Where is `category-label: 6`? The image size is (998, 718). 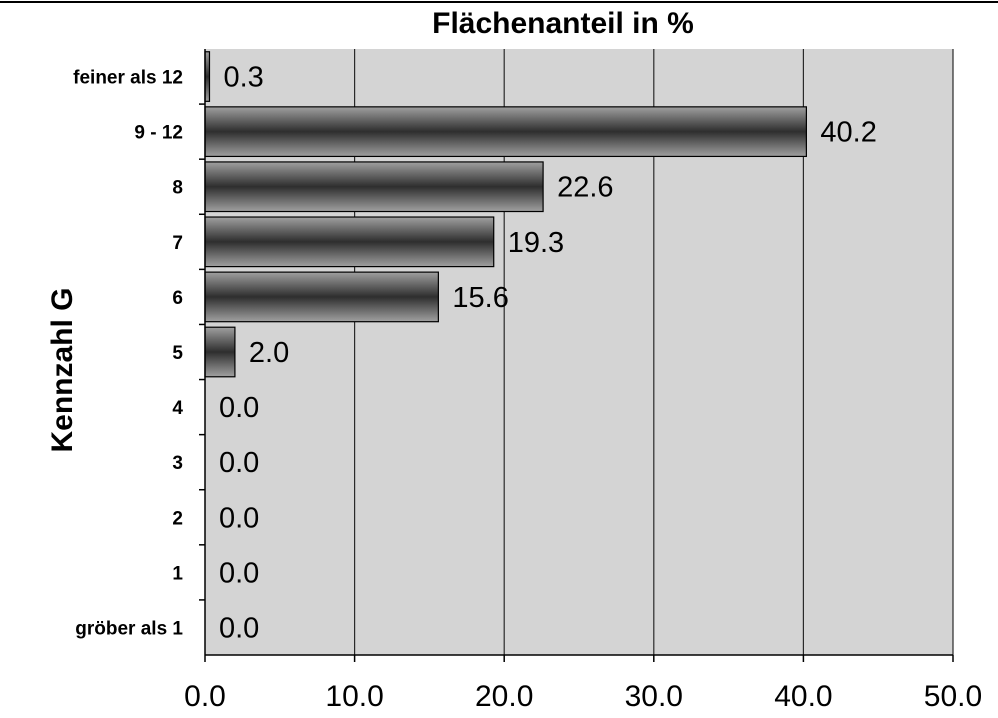 category-label: 6 is located at coordinates (177, 298).